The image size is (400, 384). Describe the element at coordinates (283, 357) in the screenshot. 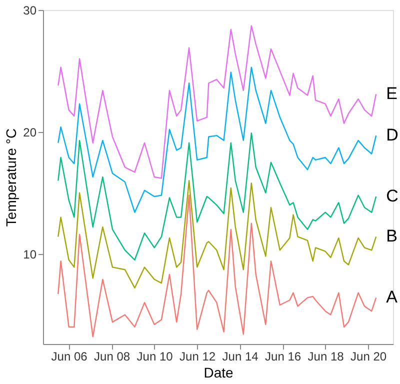

I see `x-tick-label: Jun 16` at that location.